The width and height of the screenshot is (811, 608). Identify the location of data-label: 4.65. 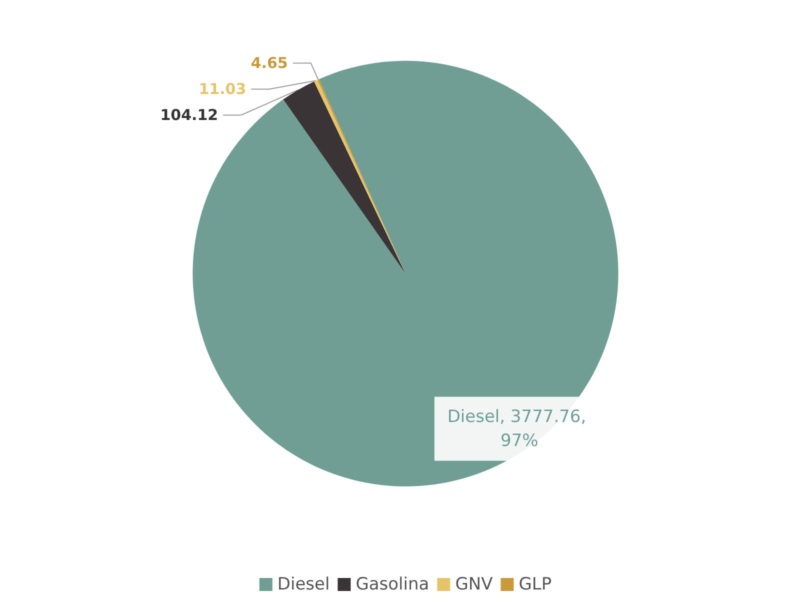
(269, 63).